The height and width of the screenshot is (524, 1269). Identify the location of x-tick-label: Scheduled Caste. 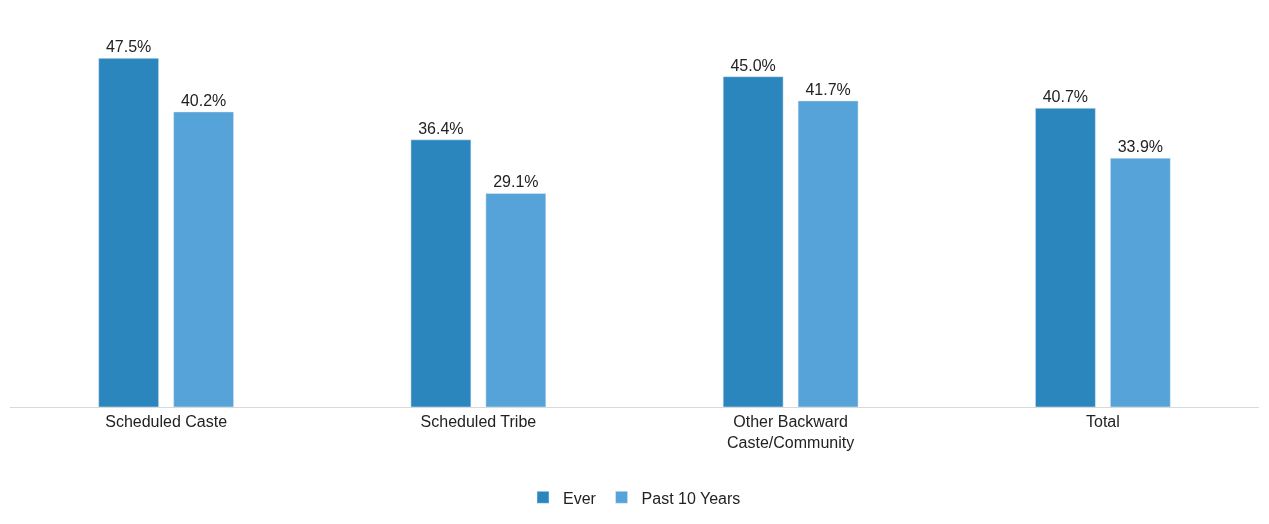
(166, 422).